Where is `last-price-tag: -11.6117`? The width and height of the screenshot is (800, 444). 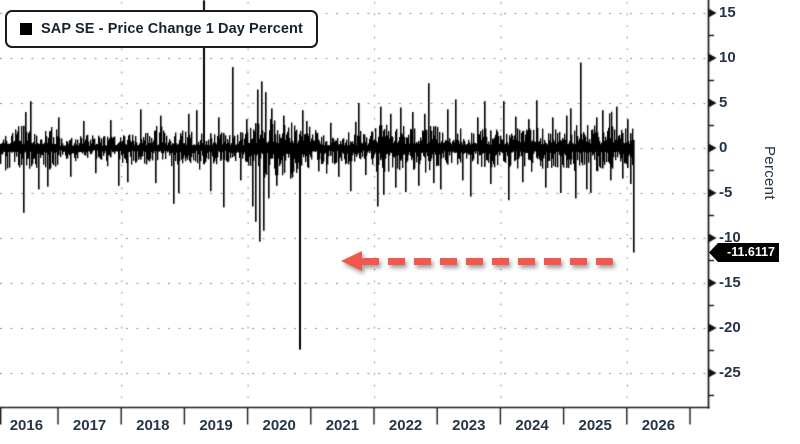
last-price-tag: -11.6117 is located at coordinates (744, 252).